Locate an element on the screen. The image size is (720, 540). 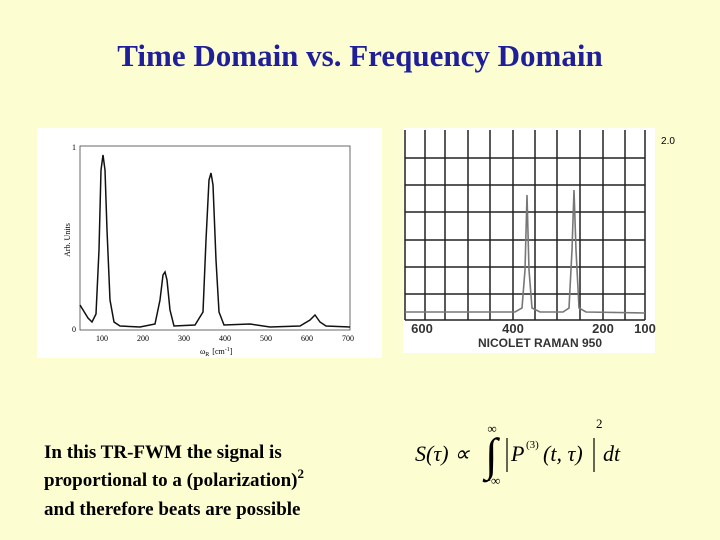
eq-function: P is located at coordinates (517, 453).